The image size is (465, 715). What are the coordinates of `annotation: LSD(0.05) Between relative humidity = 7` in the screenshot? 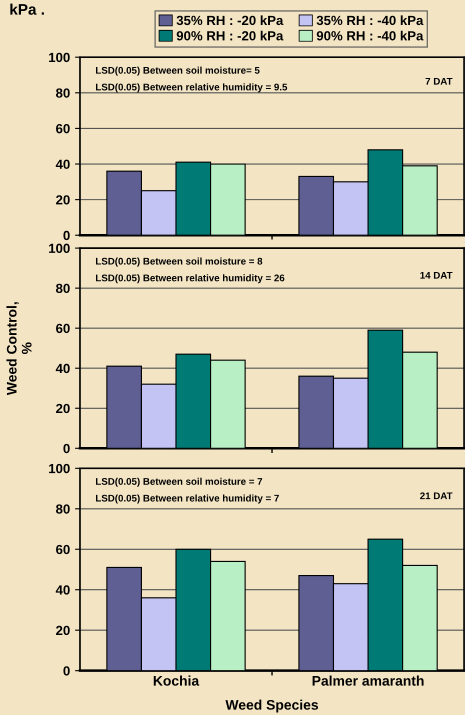 It's located at (187, 499).